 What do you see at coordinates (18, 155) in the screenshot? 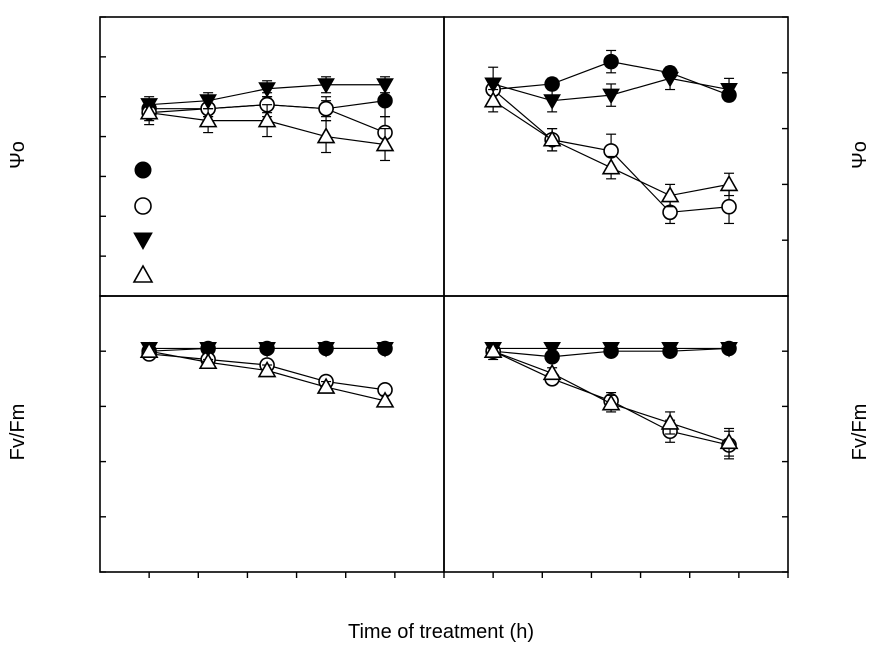
I see `left-axis-label-top: Ψo` at bounding box center [18, 155].